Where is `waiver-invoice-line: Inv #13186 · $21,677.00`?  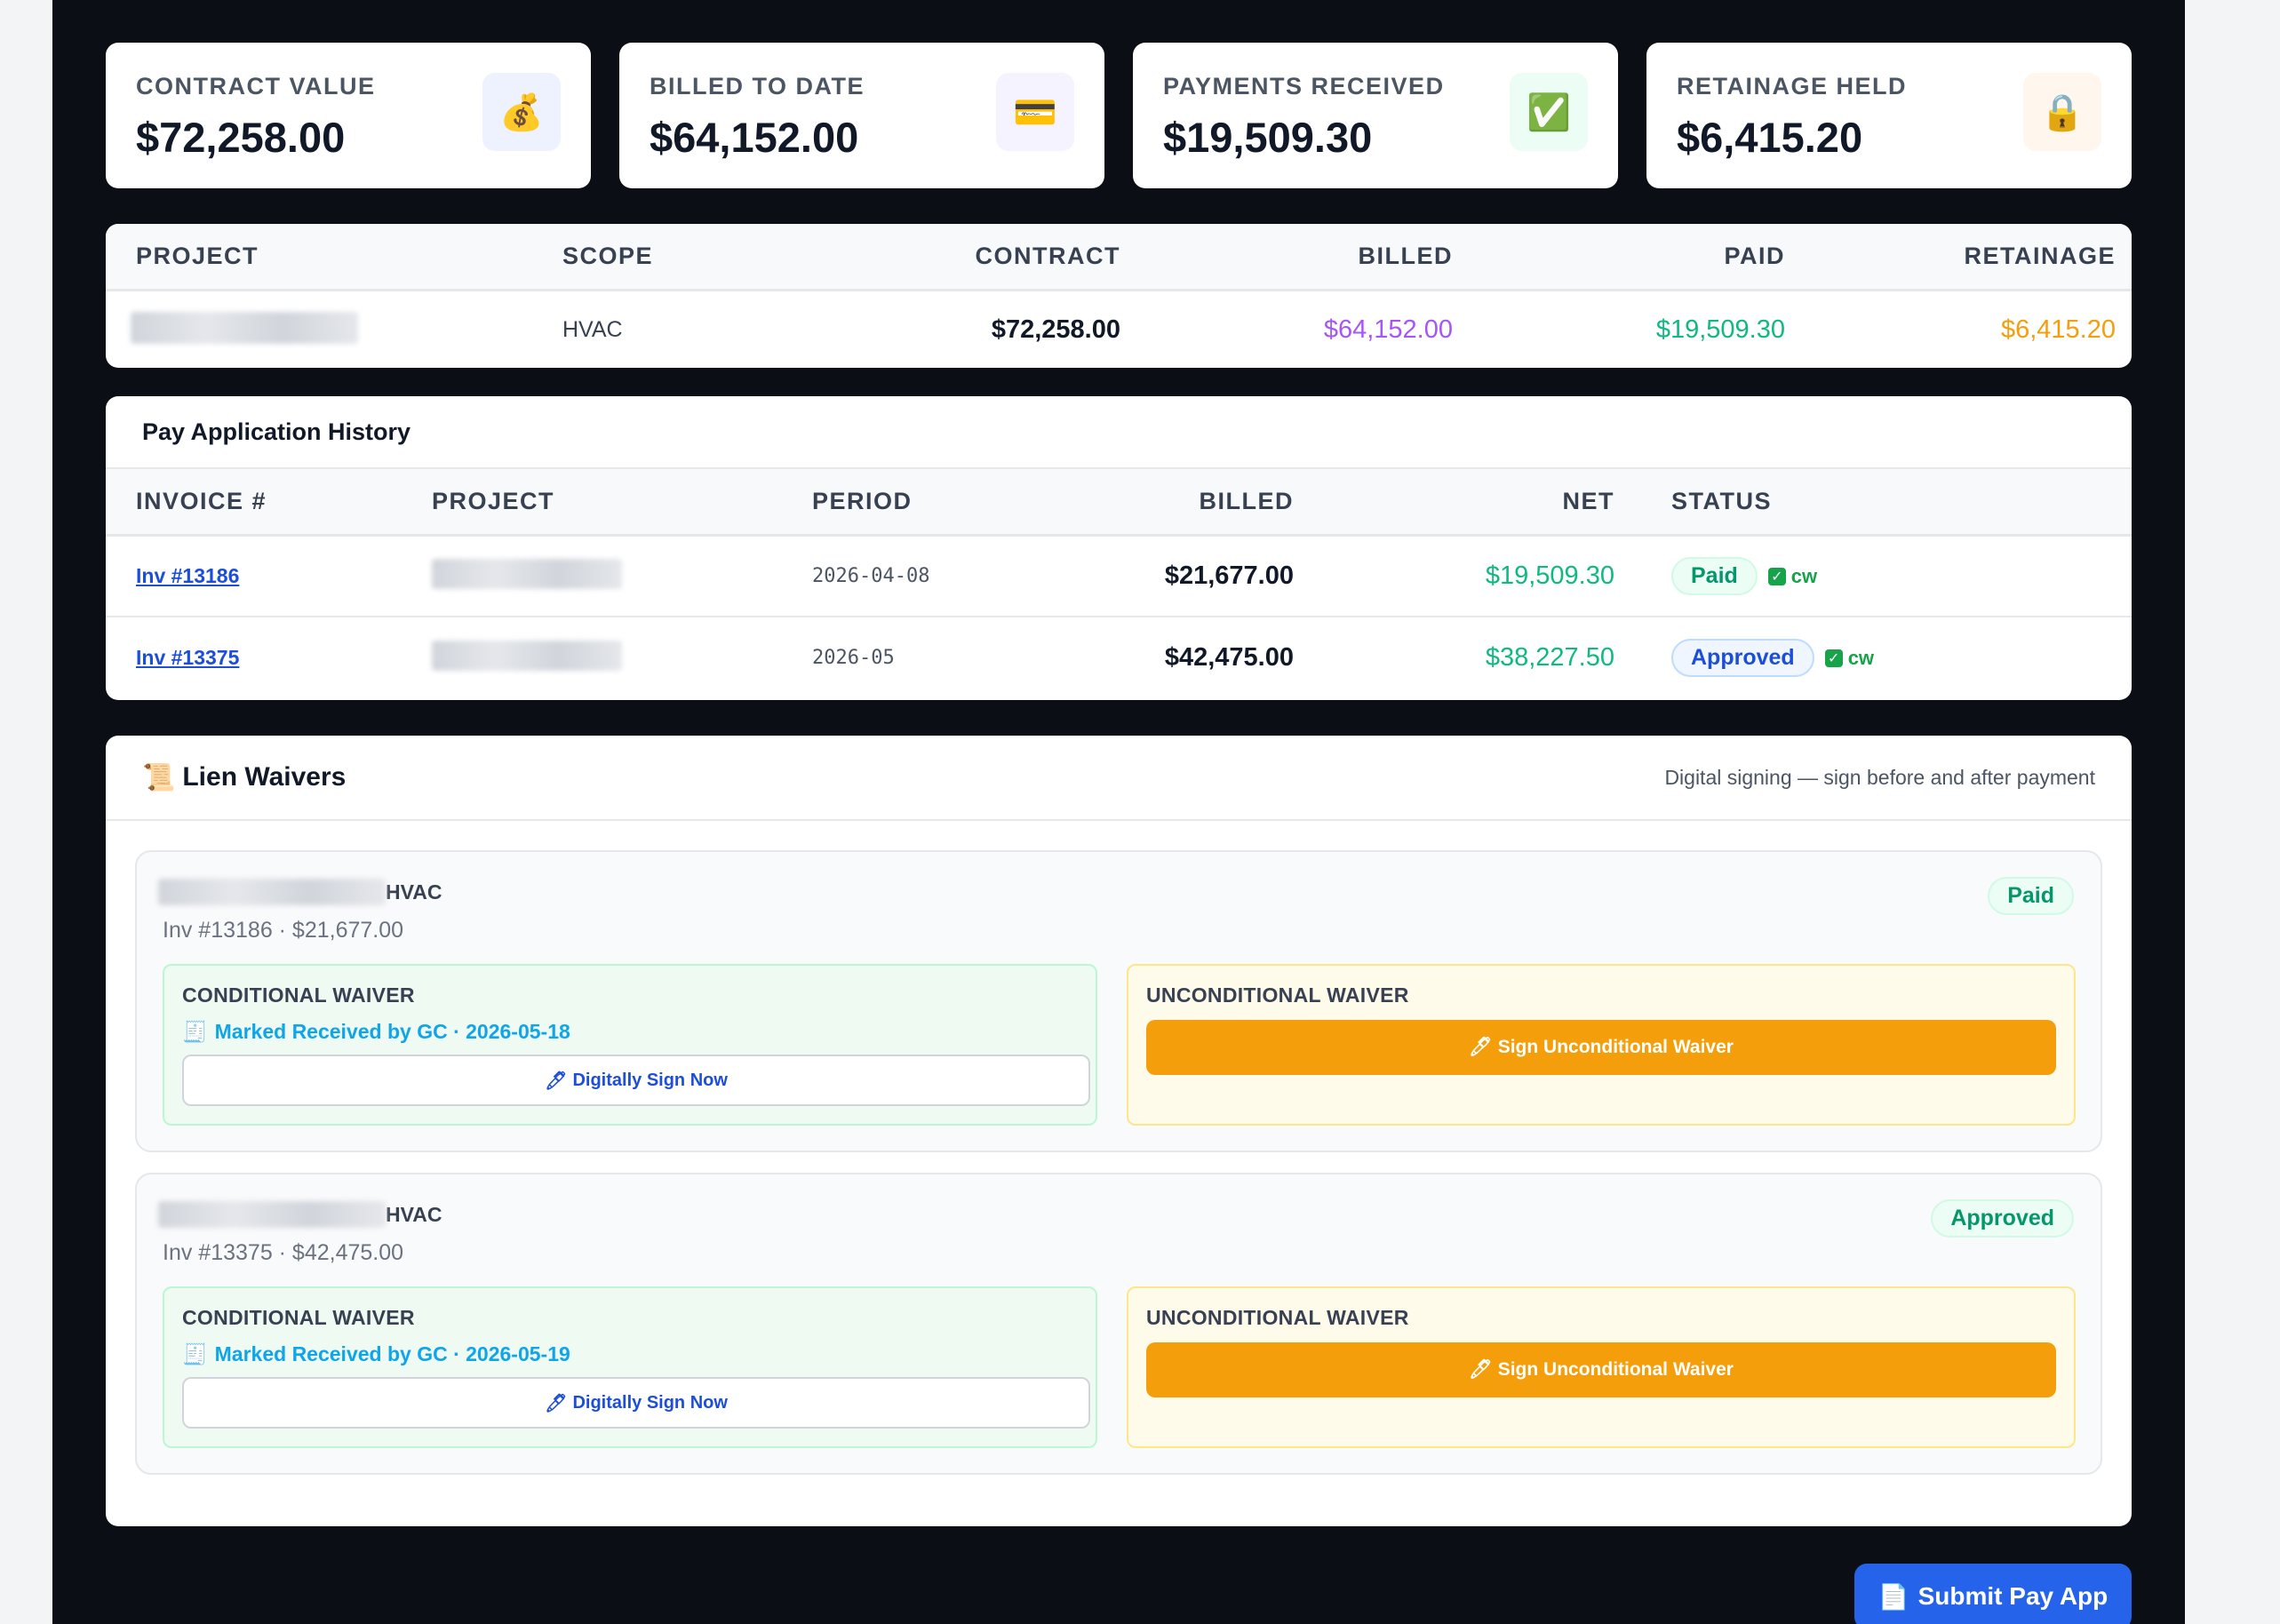 waiver-invoice-line: Inv #13186 · $21,677.00 is located at coordinates (283, 930).